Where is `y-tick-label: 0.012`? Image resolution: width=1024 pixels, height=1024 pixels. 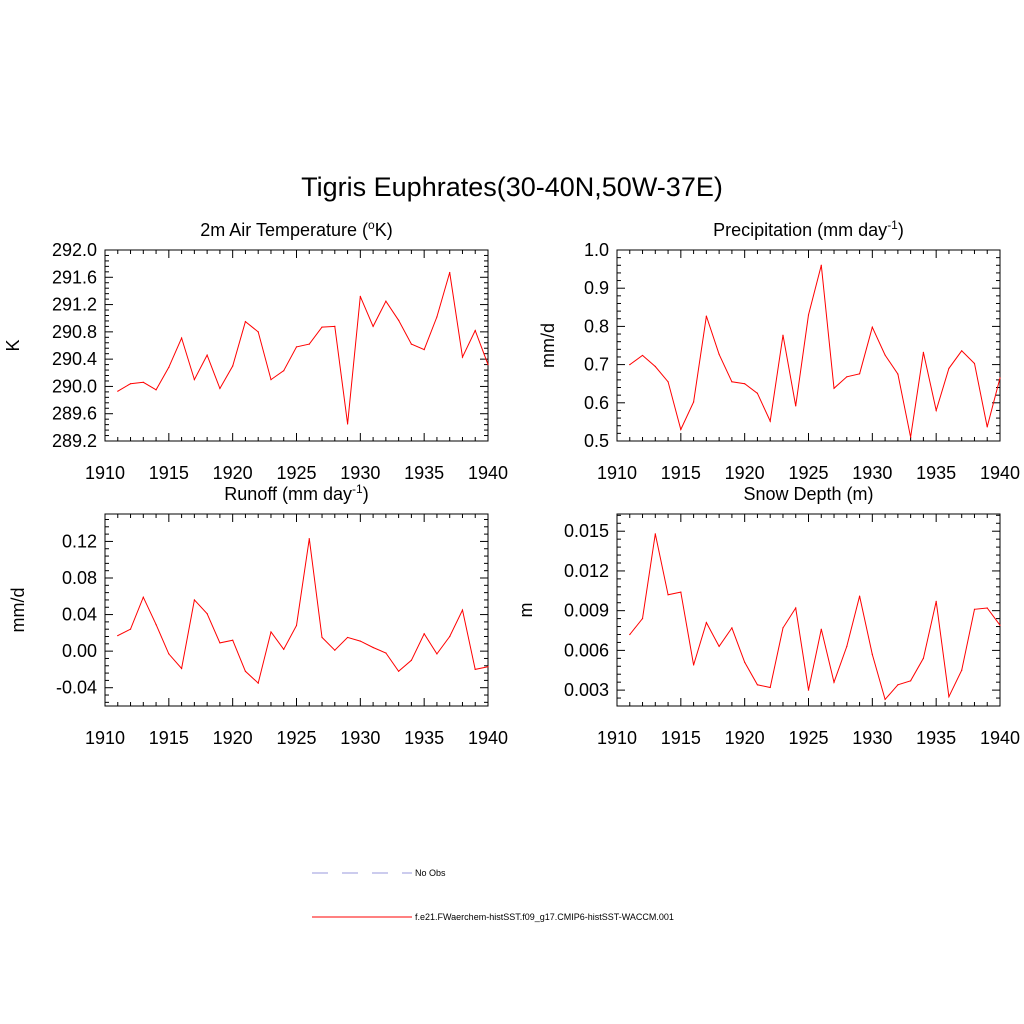
y-tick-label: 0.012 is located at coordinates (586, 571).